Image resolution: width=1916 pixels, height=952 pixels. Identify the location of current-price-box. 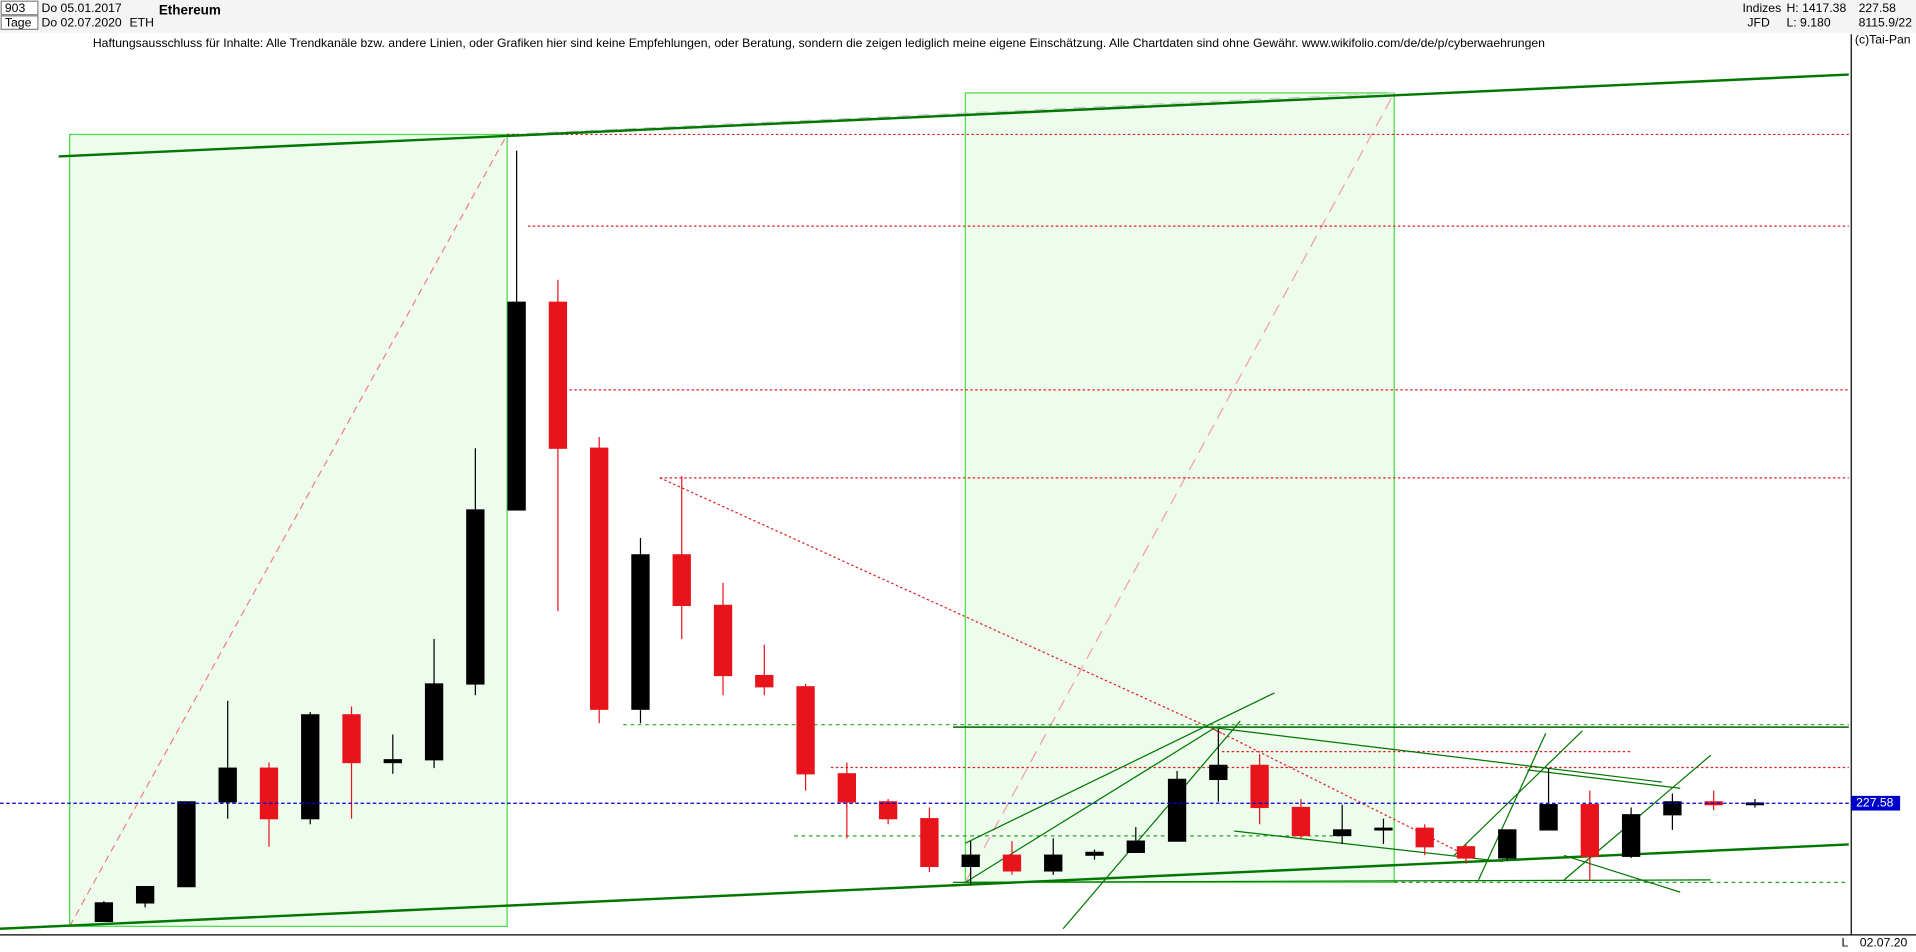
(1876, 803).